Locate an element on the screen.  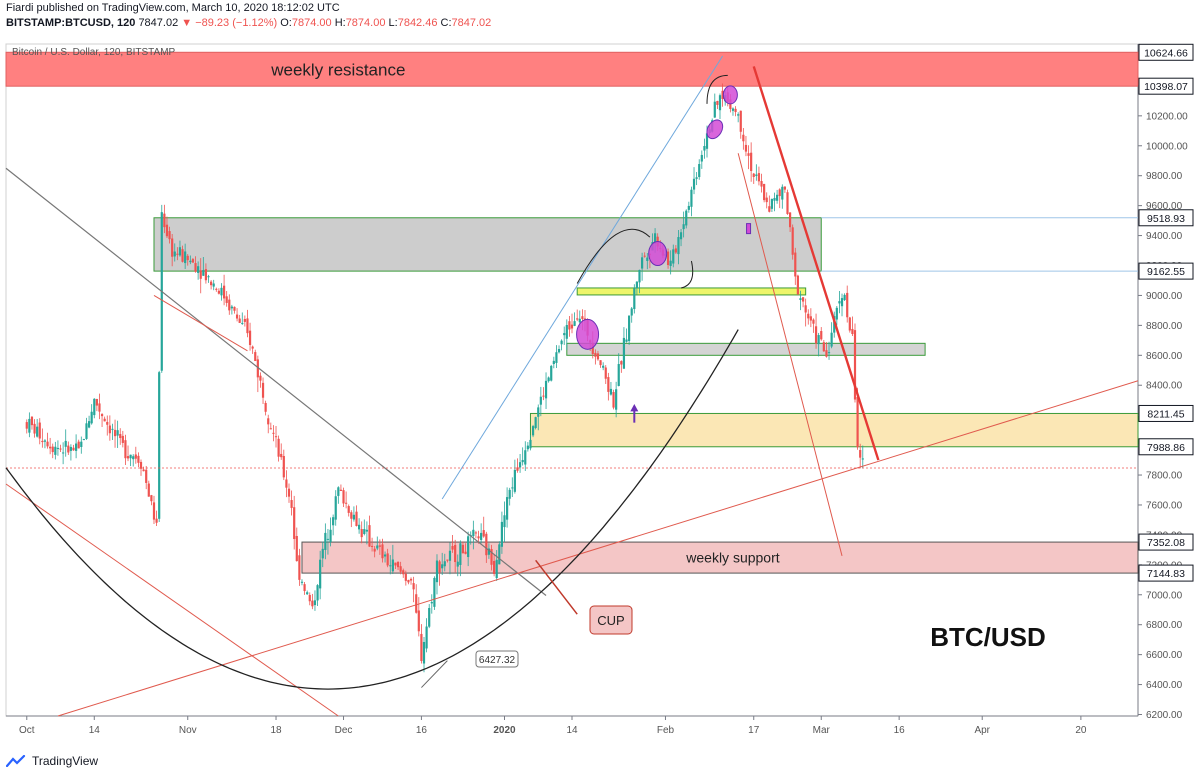
low-callout-box is located at coordinates (497, 659).